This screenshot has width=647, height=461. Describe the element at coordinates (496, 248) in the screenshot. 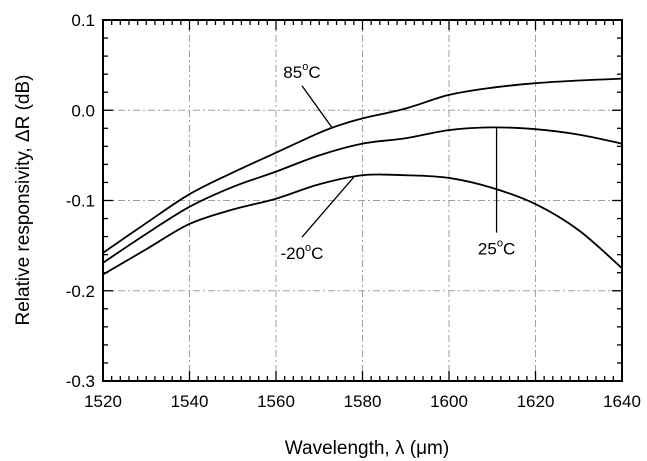

I see `series-label-25C: 25oC` at that location.